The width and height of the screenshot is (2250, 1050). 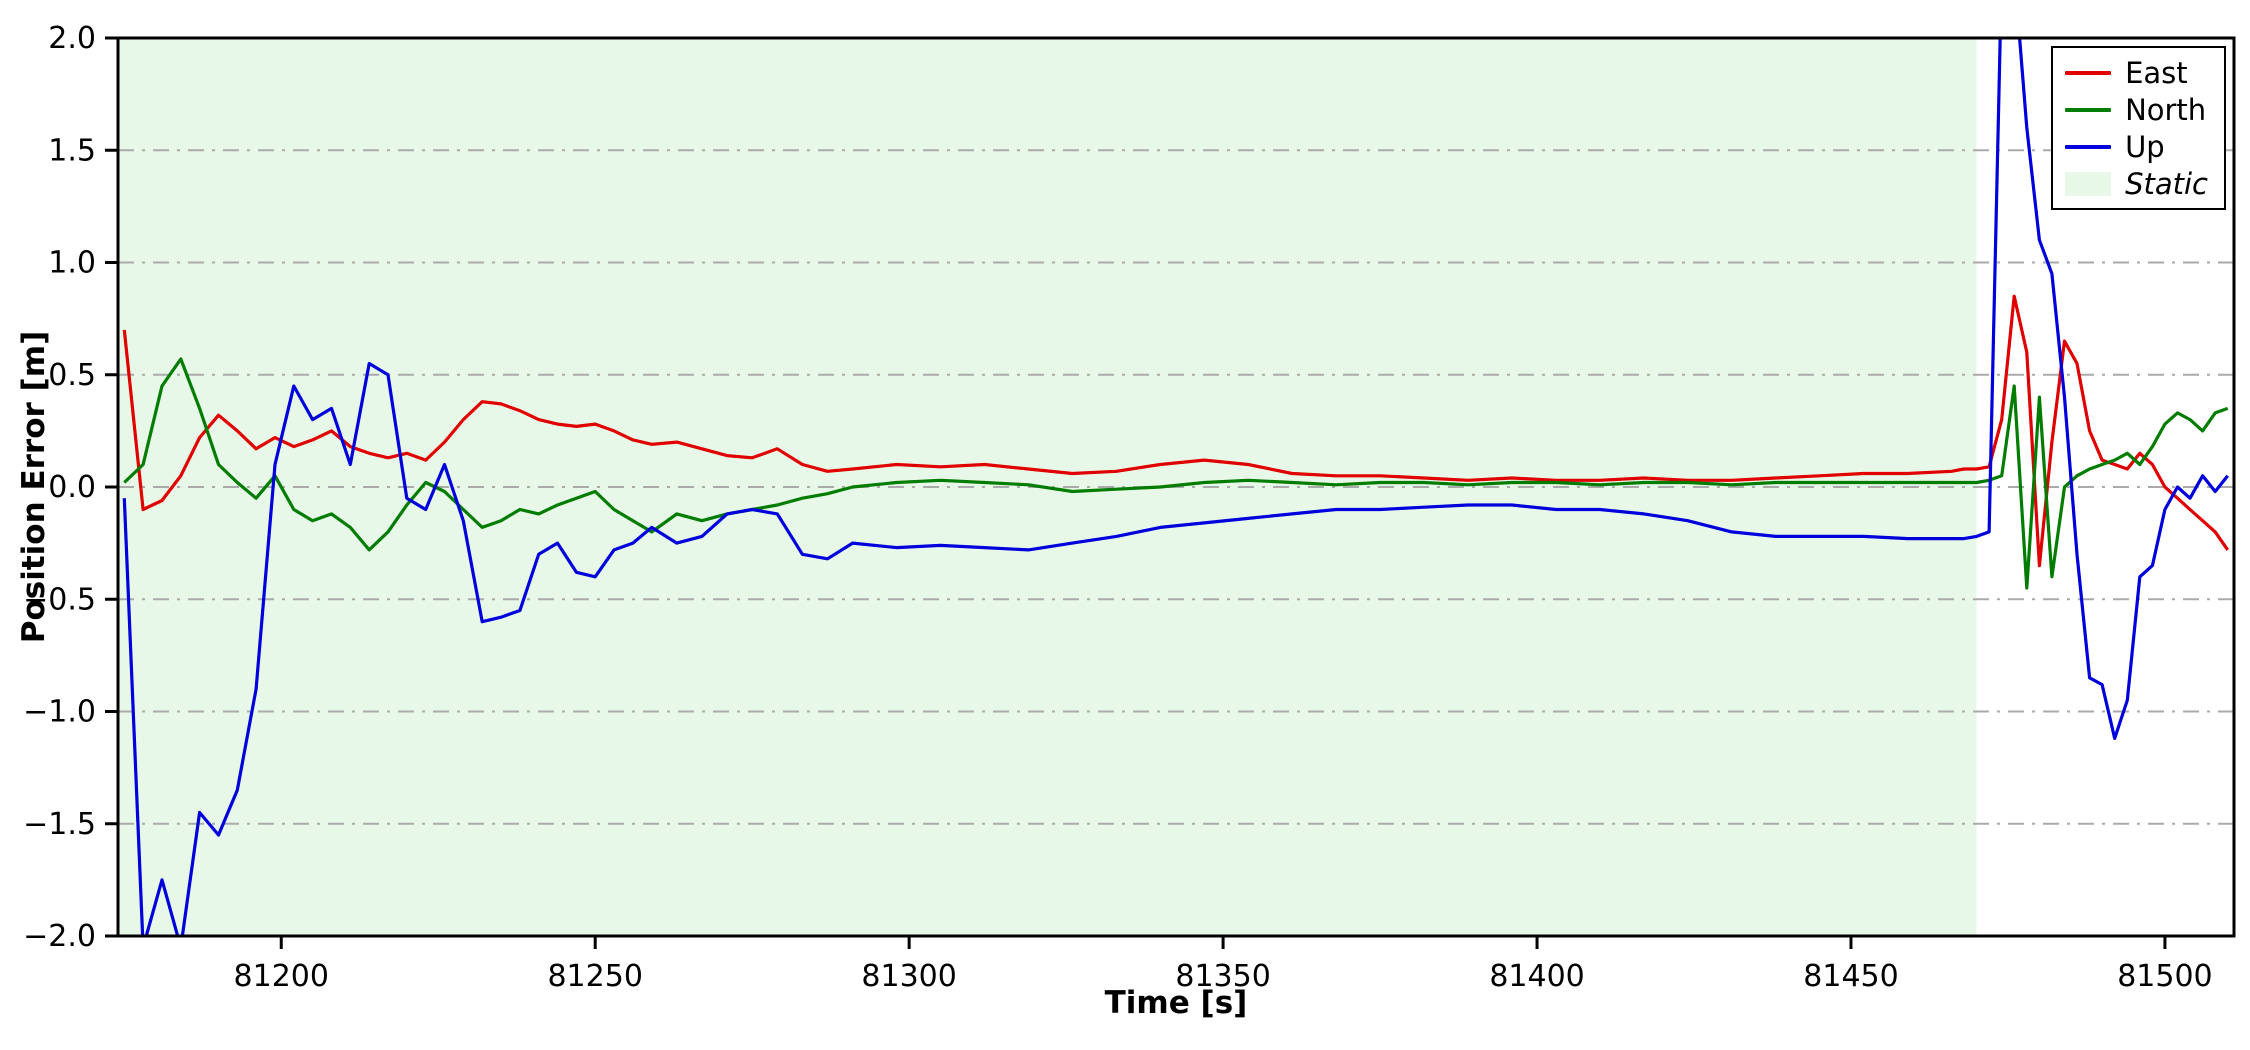 I want to click on x-tick-label: 81350, so click(x=1222, y=976).